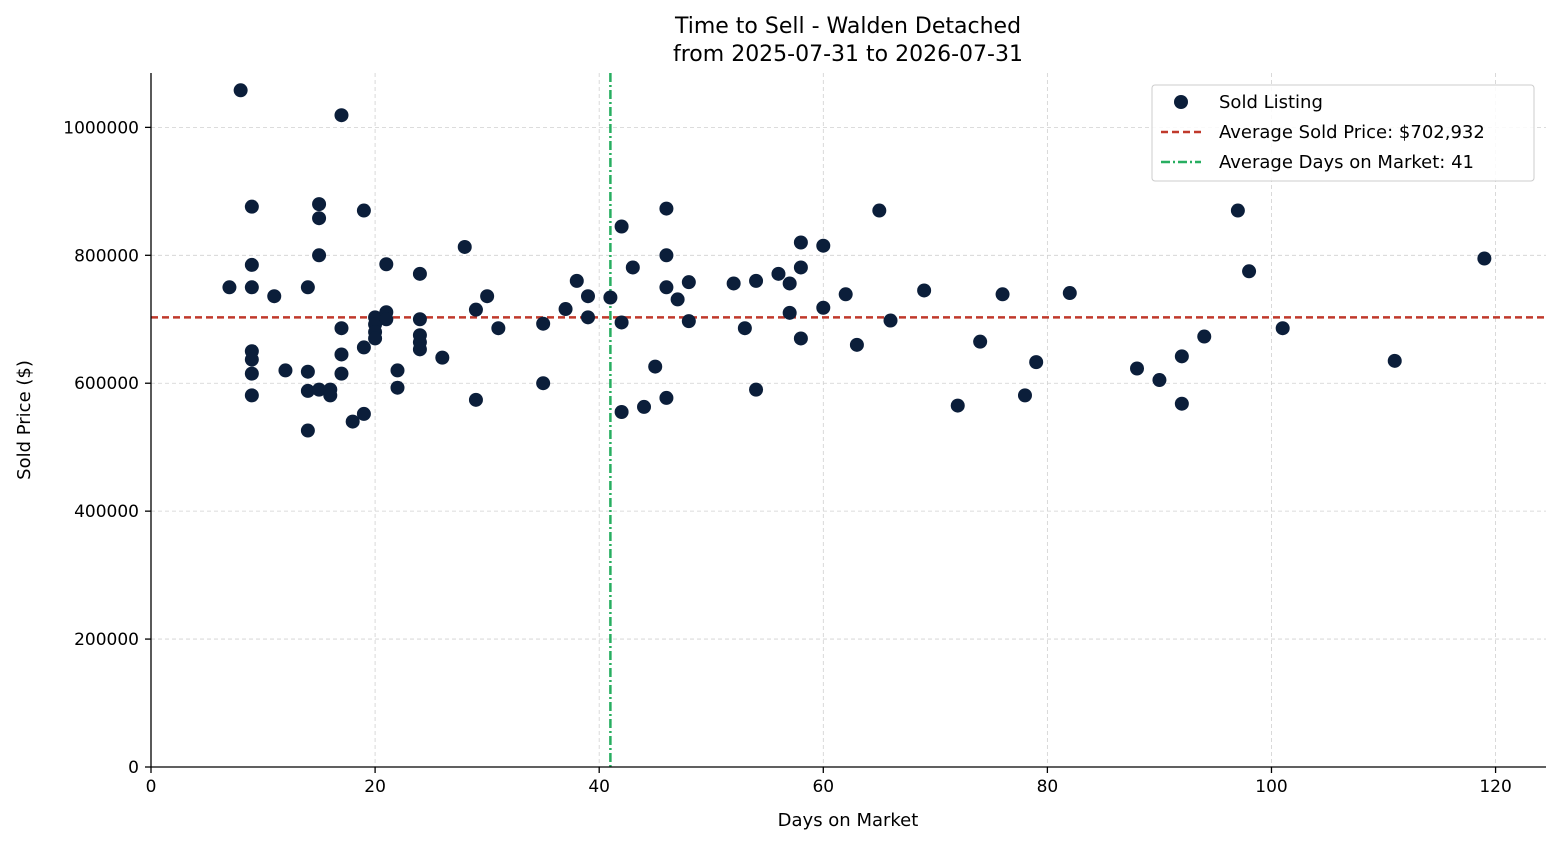 The height and width of the screenshot is (845, 1560). Describe the element at coordinates (1181, 102) in the screenshot. I see `legend-marker-sold-listing` at that location.